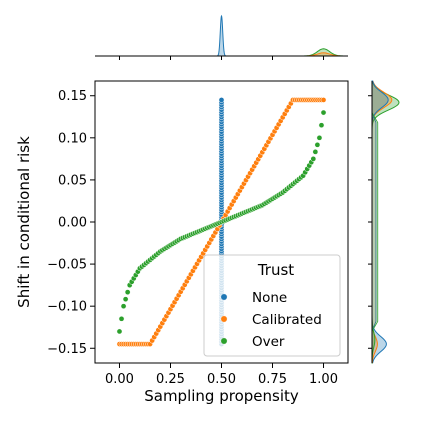  Describe the element at coordinates (272, 379) in the screenshot. I see `x-tick-label: 0.75` at that location.